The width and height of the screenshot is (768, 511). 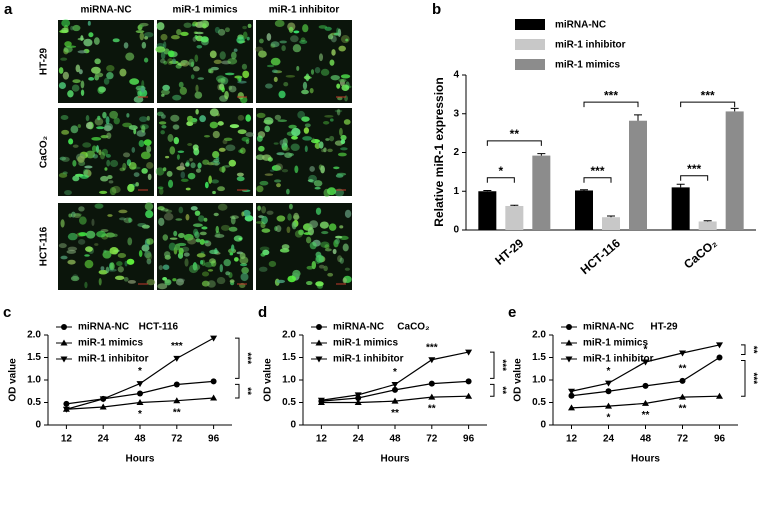 I want to click on panel-label: d, so click(x=262, y=312).